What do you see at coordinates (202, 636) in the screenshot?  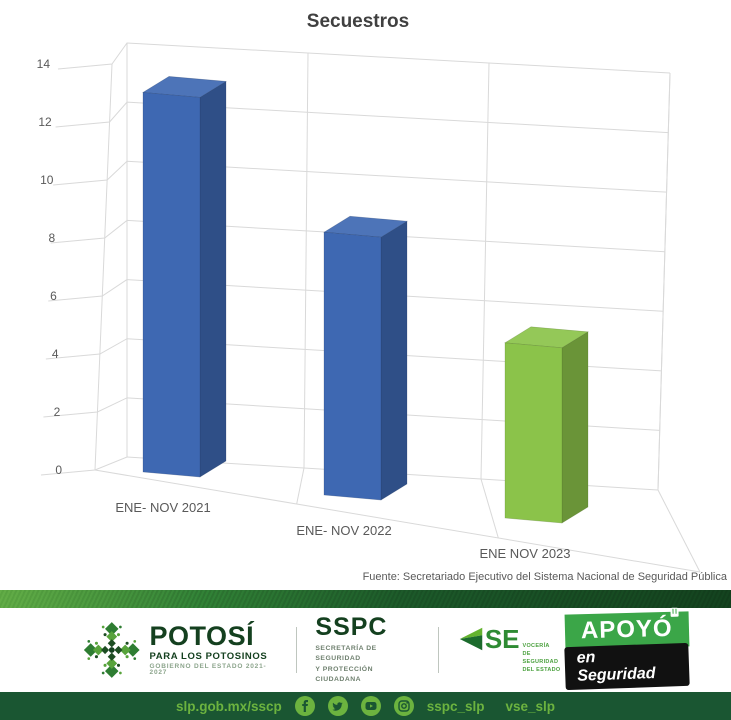 I see `potosi-wordmark: POTOSÍ` at bounding box center [202, 636].